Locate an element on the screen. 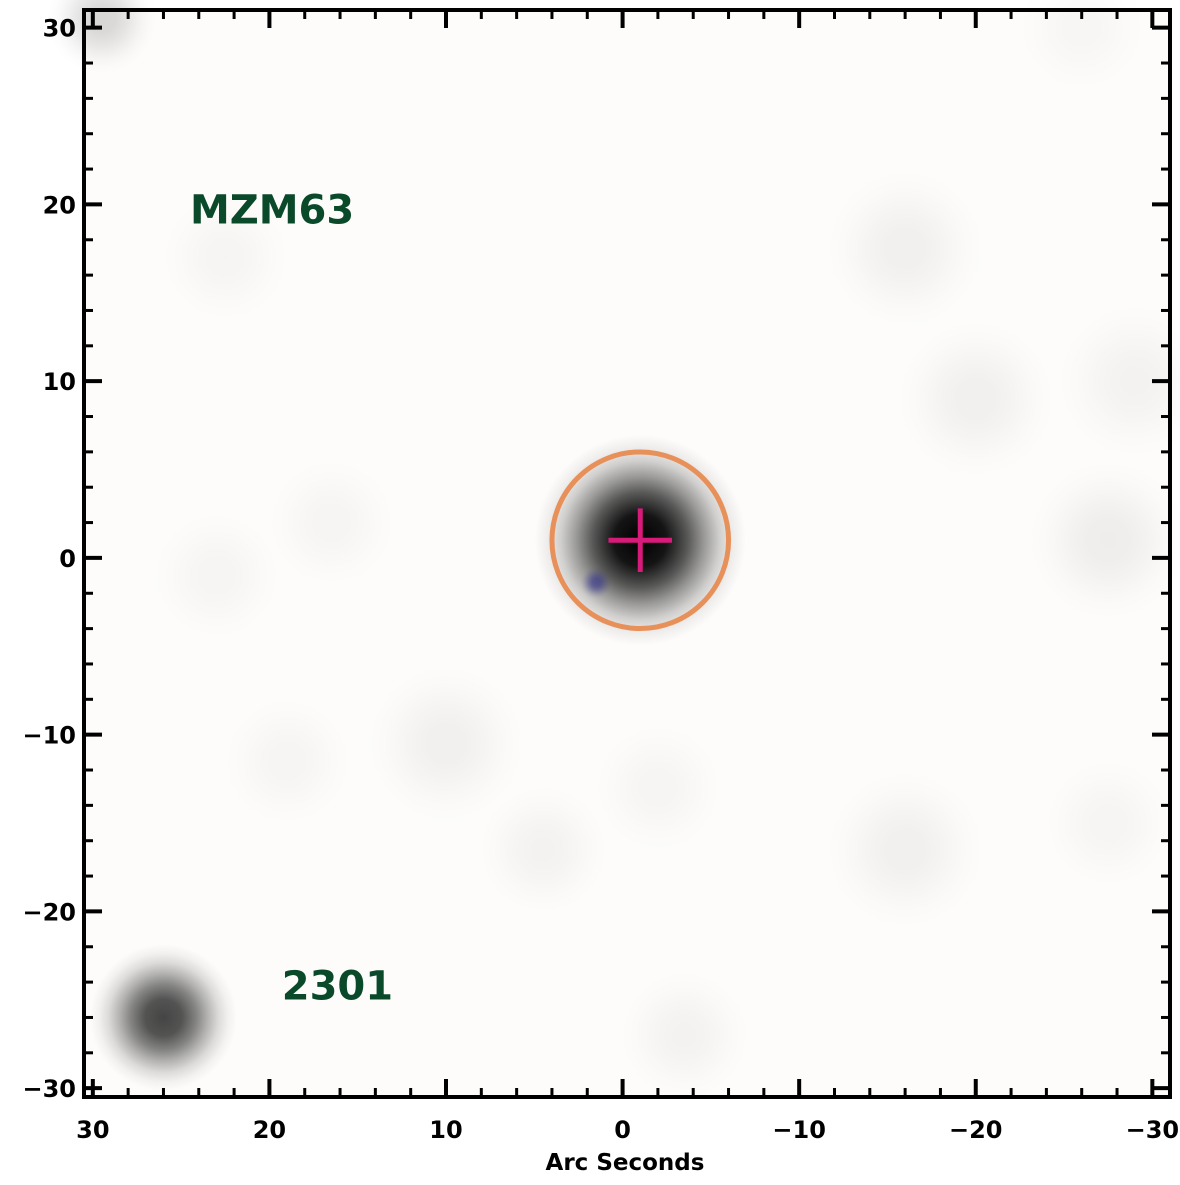  x-tick-label: 0 is located at coordinates (622, 1130).